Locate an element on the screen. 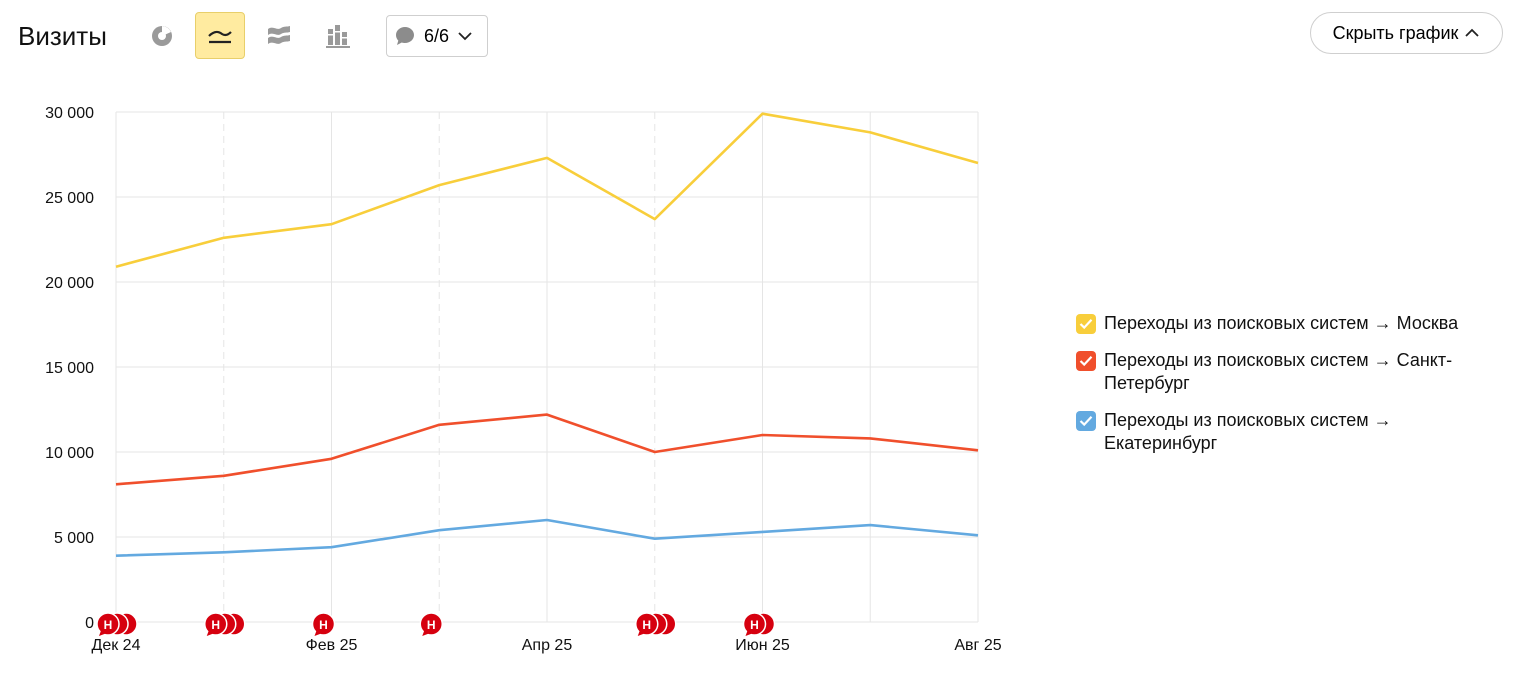 The width and height of the screenshot is (1517, 676). x-tick-label: Апр 25 is located at coordinates (547, 645).